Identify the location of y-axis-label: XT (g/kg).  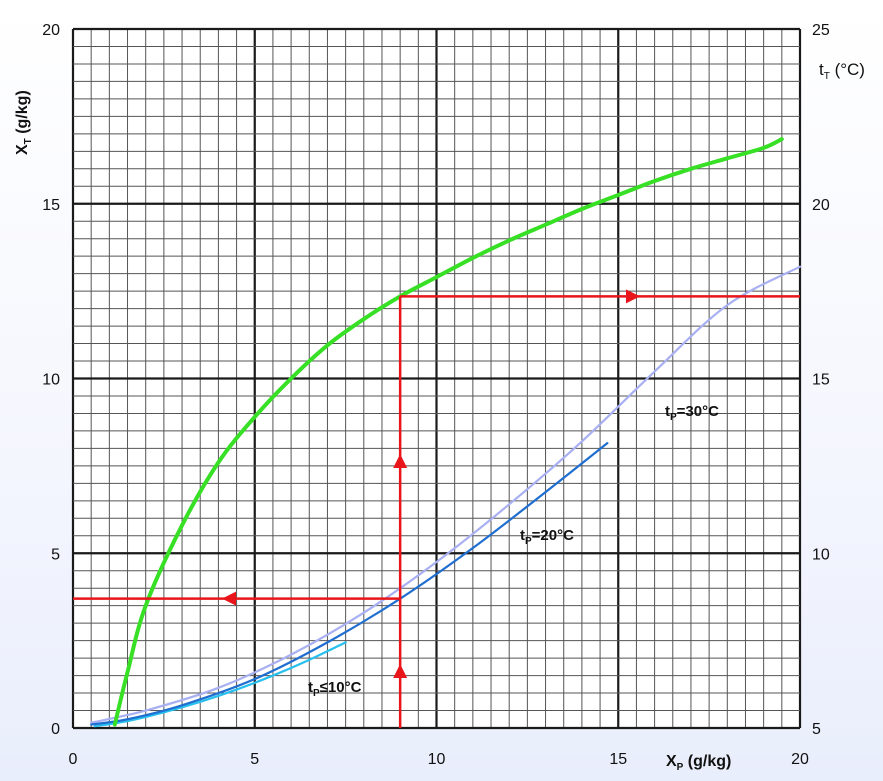
(24, 122).